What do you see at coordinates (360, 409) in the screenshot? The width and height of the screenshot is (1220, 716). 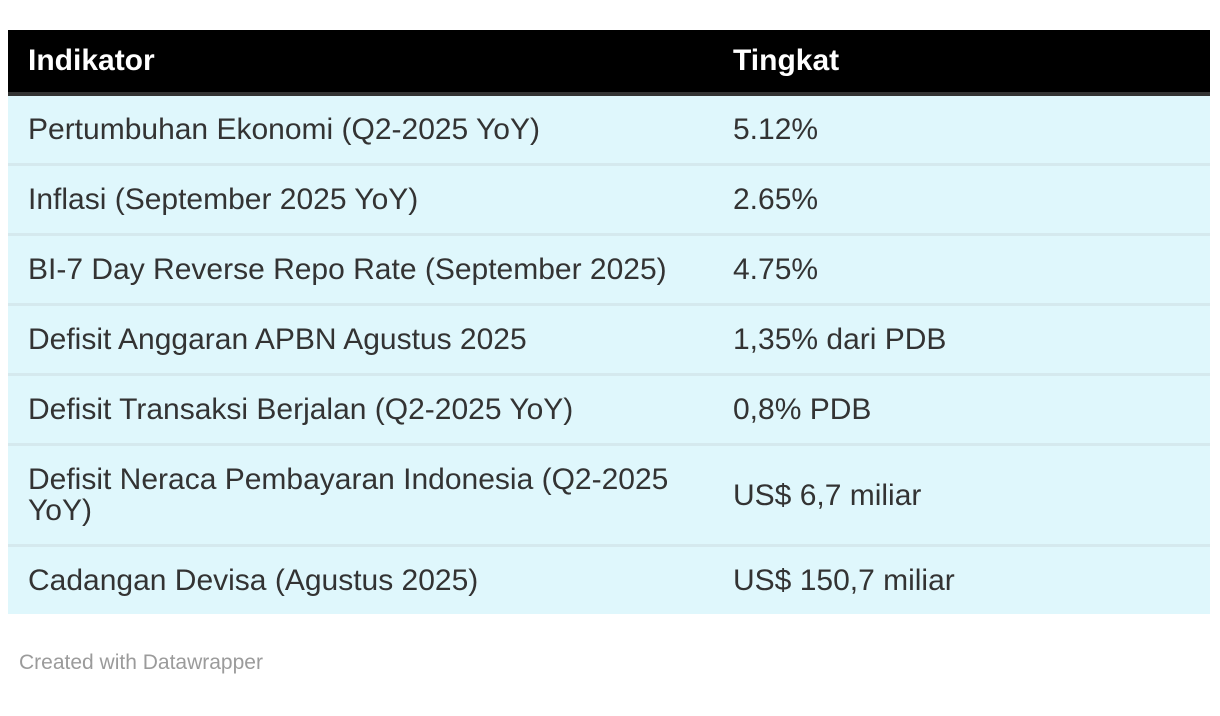 I see `cell-indikator: Defisit Transaksi Berjalan (Q2-2025 YoY)` at bounding box center [360, 409].